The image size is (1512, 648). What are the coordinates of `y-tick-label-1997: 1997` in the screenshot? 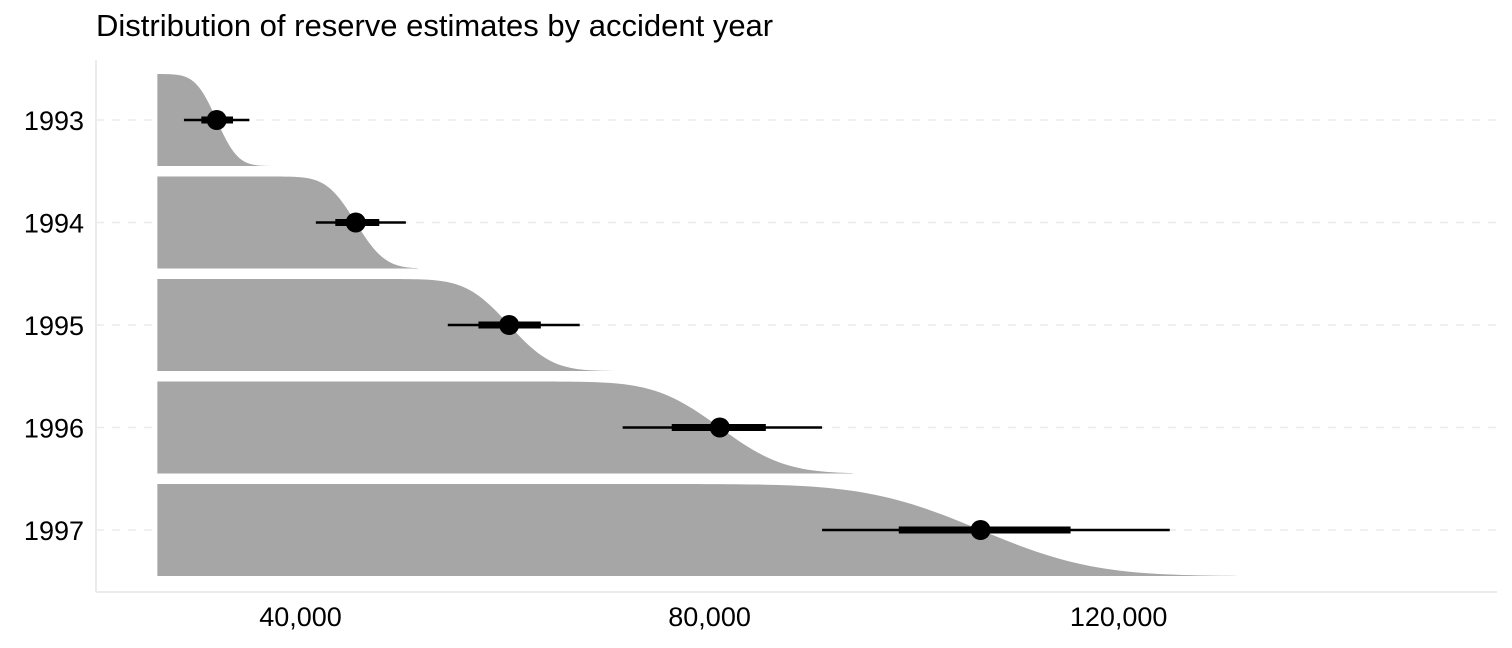 It's located at (54, 531).